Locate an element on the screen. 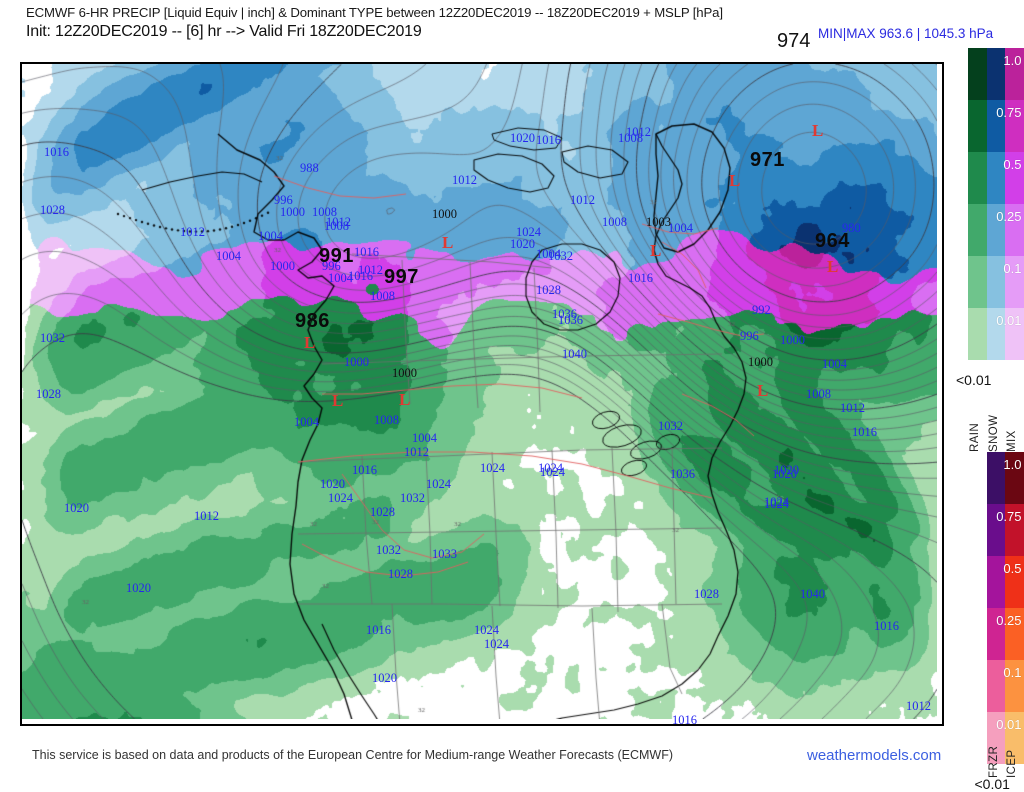  isobar-label: 1033 is located at coordinates (444, 554).